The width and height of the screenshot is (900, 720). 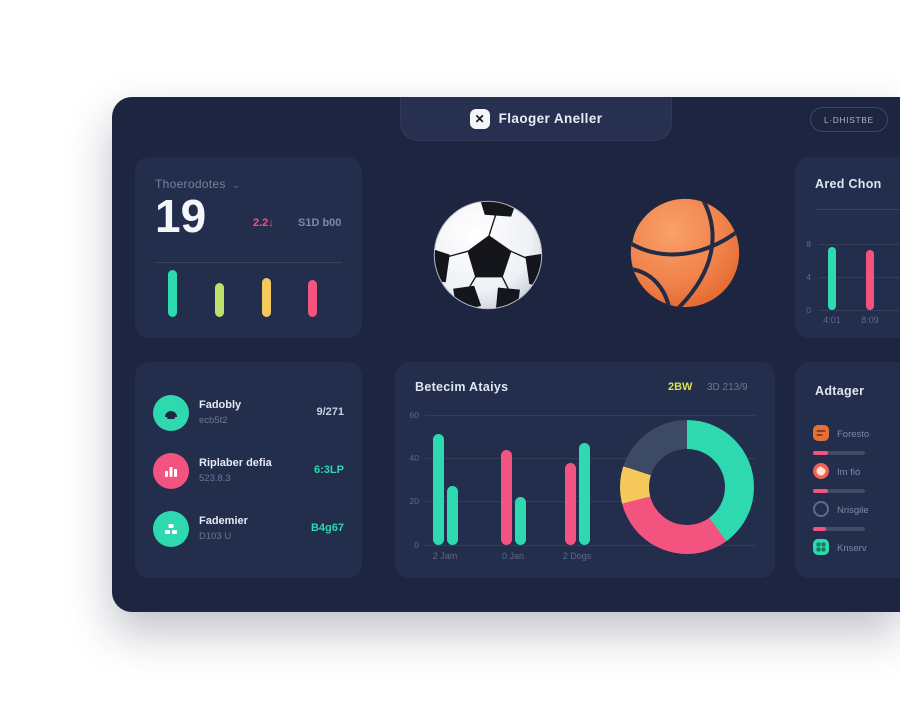 What do you see at coordinates (414, 458) in the screenshot?
I see `y-tick: 40` at bounding box center [414, 458].